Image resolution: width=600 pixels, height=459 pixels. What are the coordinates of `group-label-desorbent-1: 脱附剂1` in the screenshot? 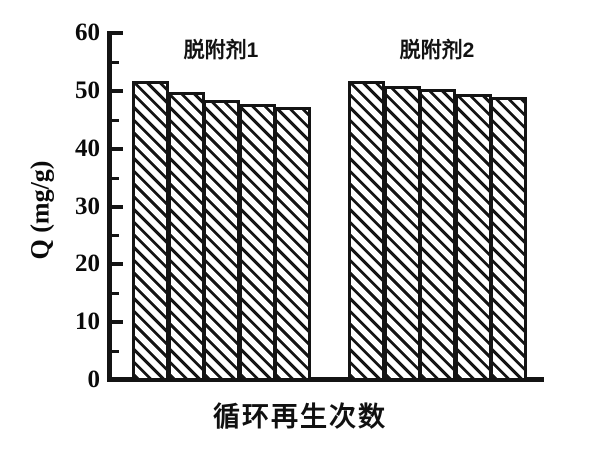 It's located at (221, 50).